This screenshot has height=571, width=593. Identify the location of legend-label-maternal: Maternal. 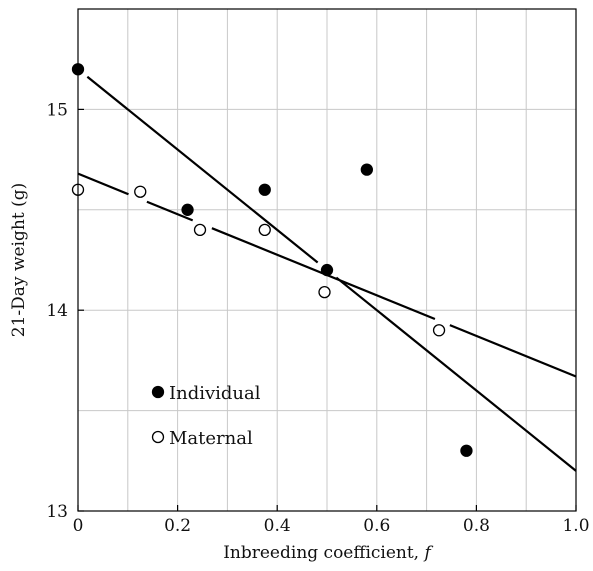
(211, 438).